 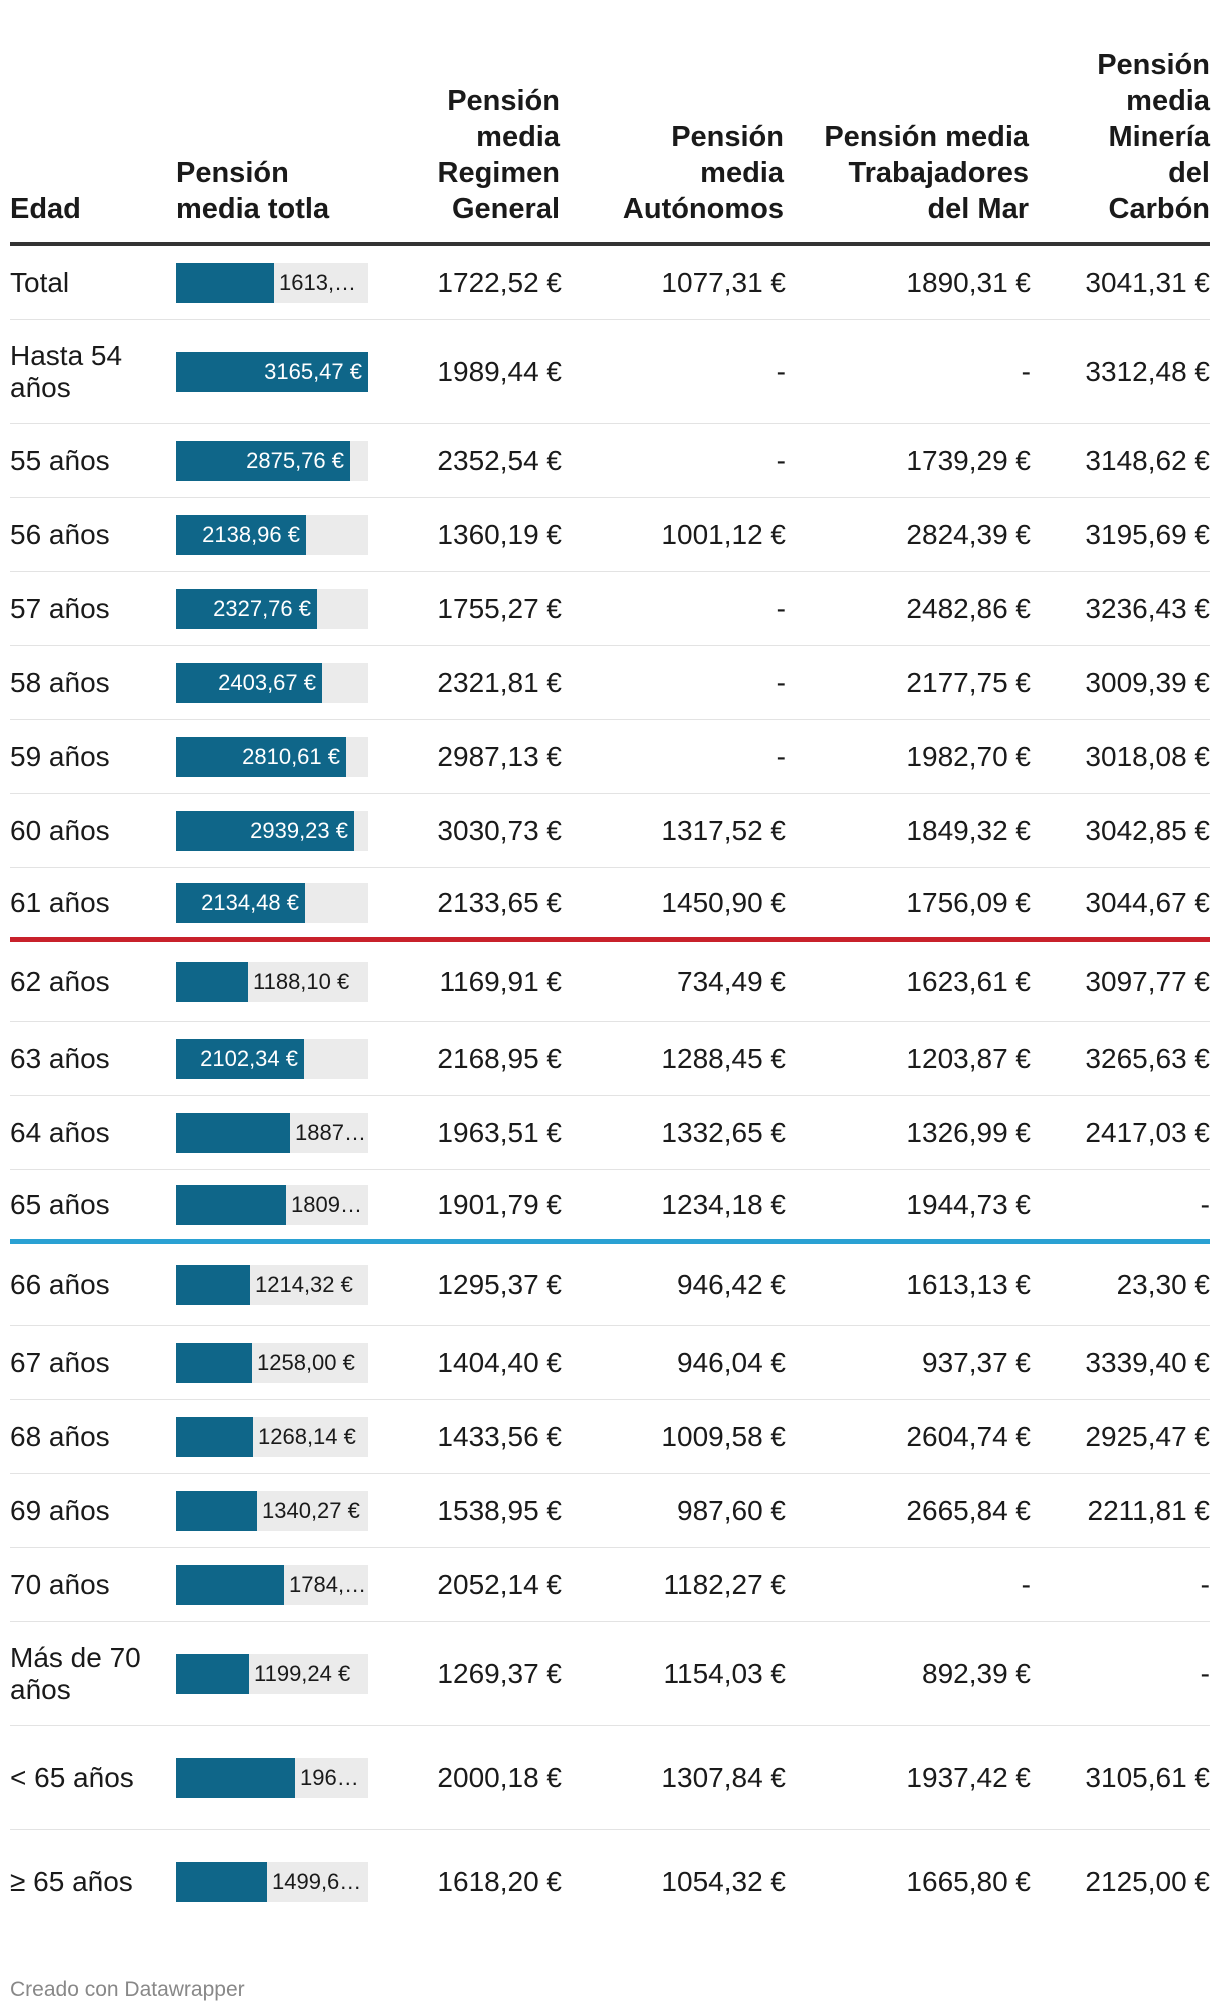 I want to click on total-bar-label: 2875,76 €, so click(x=295, y=460).